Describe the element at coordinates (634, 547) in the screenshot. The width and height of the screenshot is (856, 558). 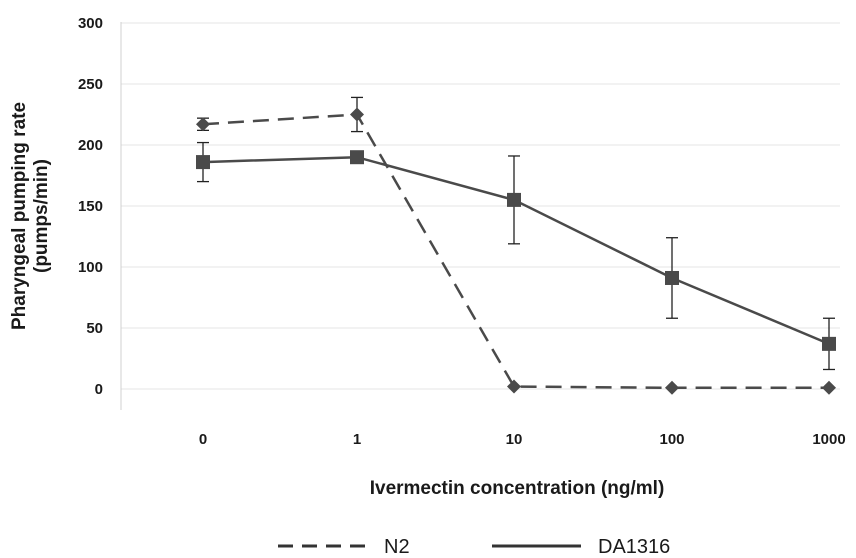
I see `legend-label-da1316: DA1316` at that location.